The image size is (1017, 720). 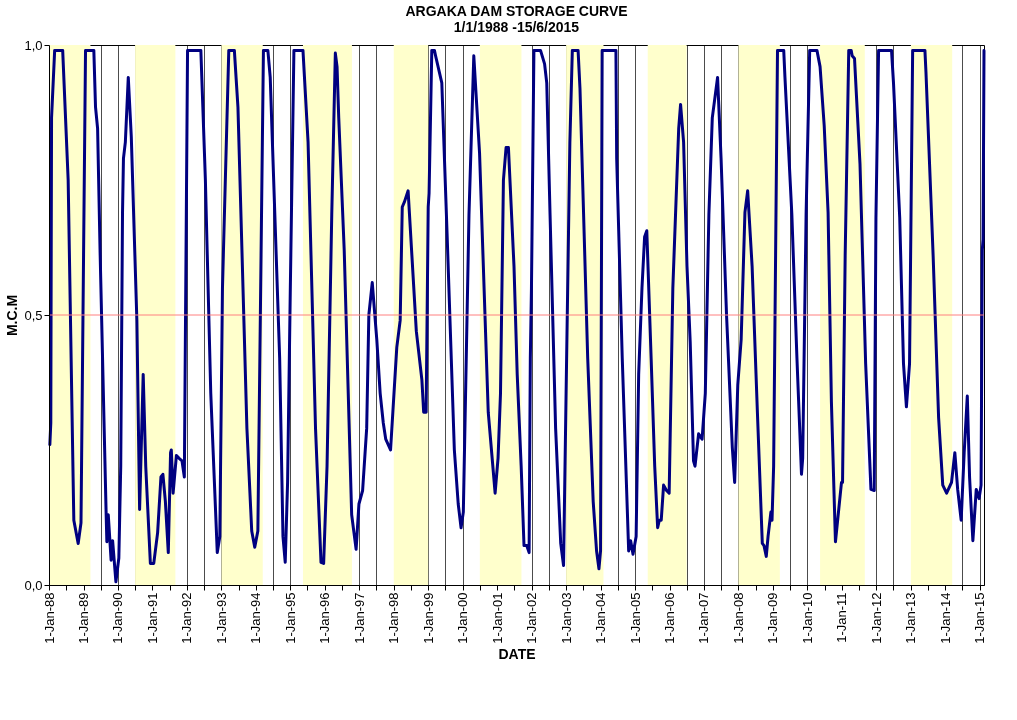 What do you see at coordinates (497, 618) in the screenshot?
I see `x-tick-label: 1-Jan-01` at bounding box center [497, 618].